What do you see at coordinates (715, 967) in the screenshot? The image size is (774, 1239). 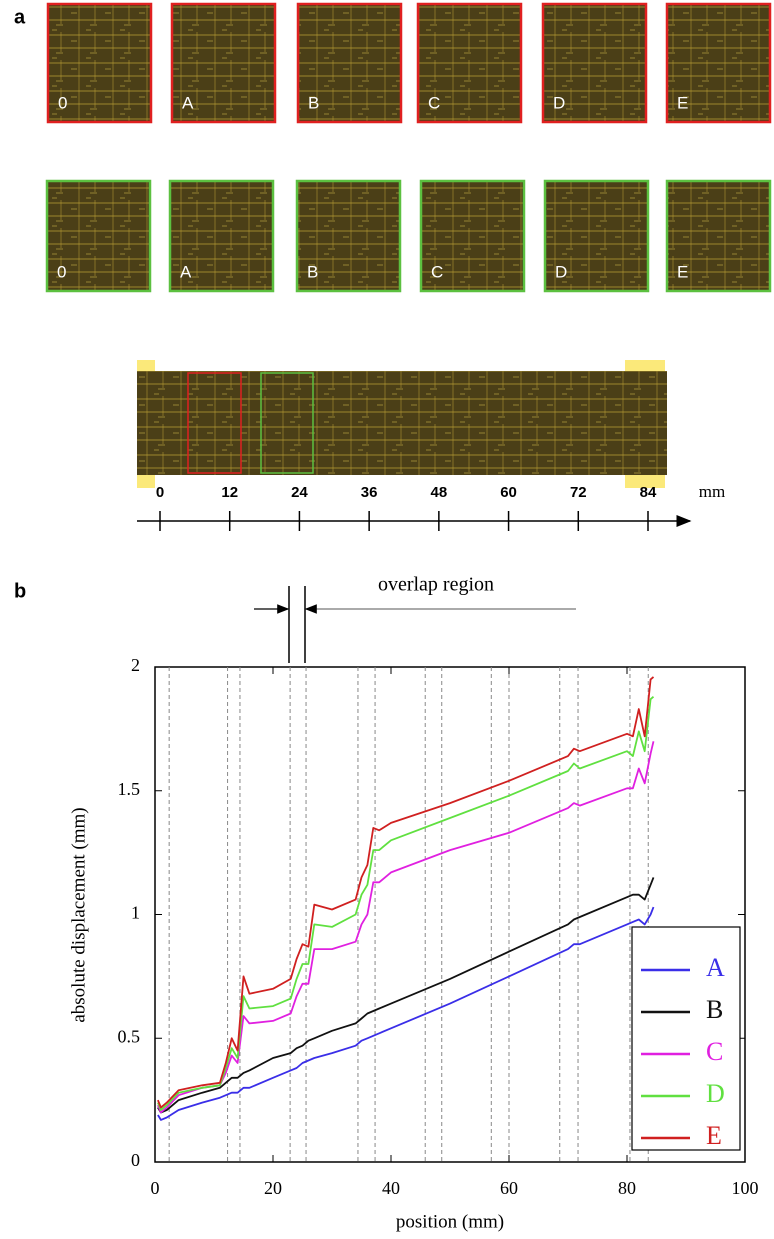 I see `legend-label: A` at bounding box center [715, 967].